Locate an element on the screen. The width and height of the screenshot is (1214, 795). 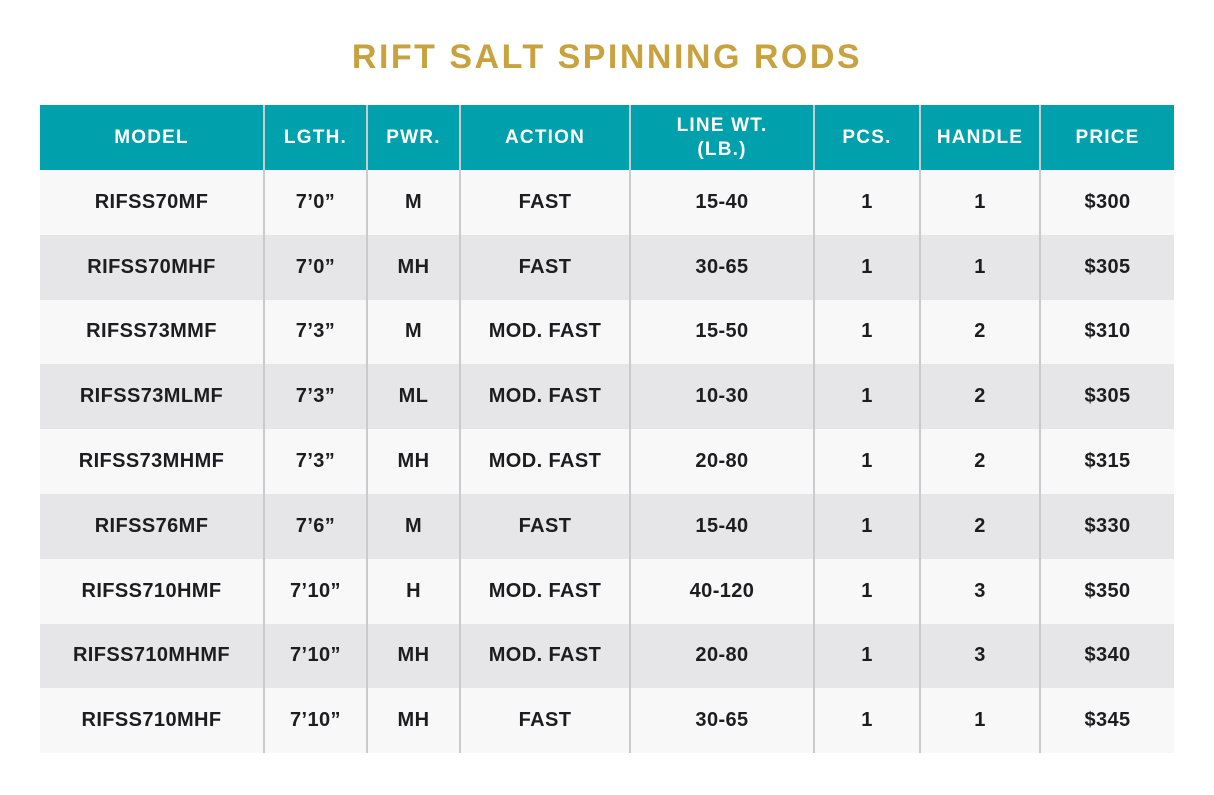
cell-model: RIFSS73MHMF is located at coordinates (152, 461).